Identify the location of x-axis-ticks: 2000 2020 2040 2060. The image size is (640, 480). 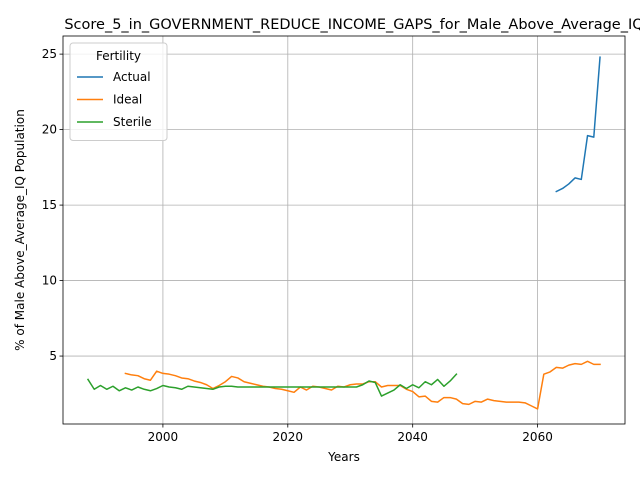
(350, 434).